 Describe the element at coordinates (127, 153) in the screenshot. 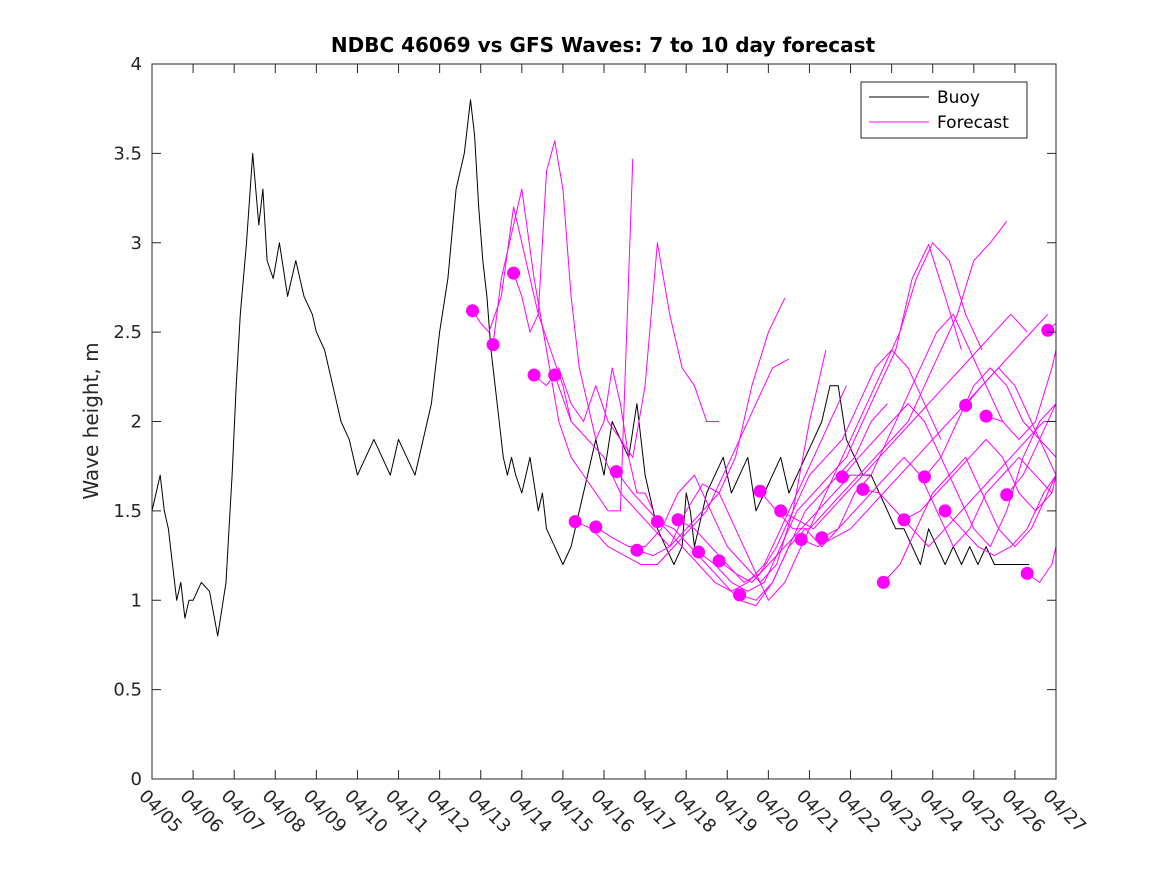

I see `y-tick-label: 3.5` at that location.